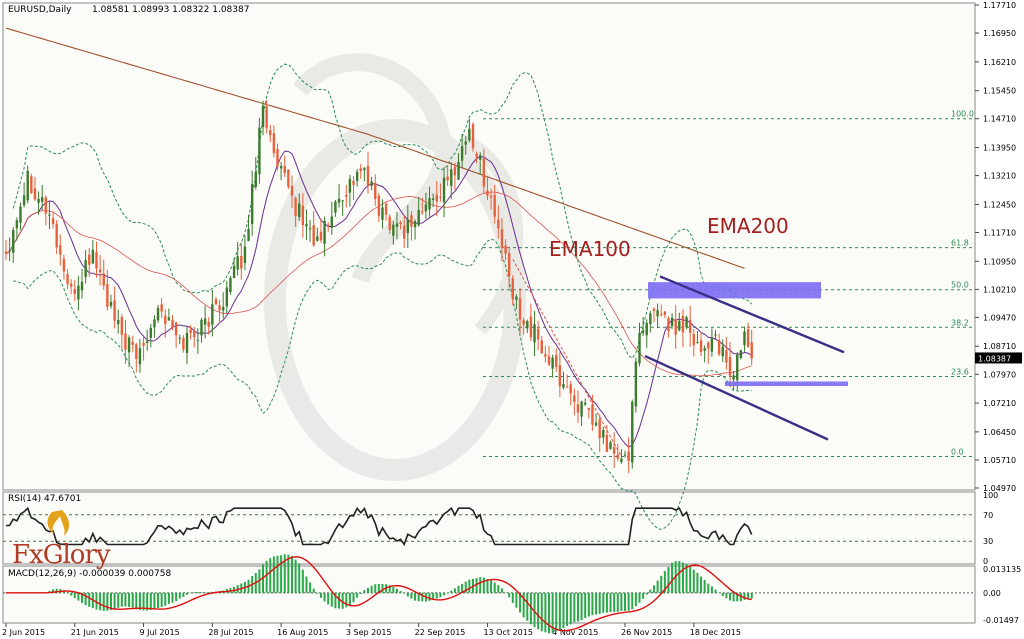 This screenshot has height=639, width=1024. Describe the element at coordinates (58, 523) in the screenshot. I see `flame-icon` at that location.